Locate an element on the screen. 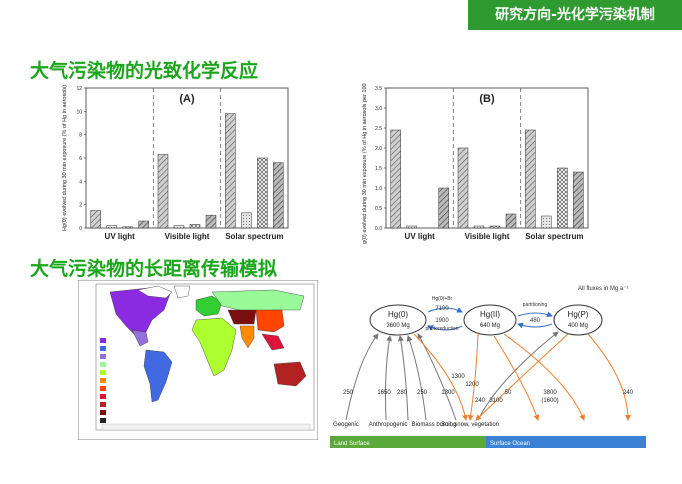 Image resolution: width=682 pixels, height=484 pixels. partitioning-value: 480 is located at coordinates (535, 321).